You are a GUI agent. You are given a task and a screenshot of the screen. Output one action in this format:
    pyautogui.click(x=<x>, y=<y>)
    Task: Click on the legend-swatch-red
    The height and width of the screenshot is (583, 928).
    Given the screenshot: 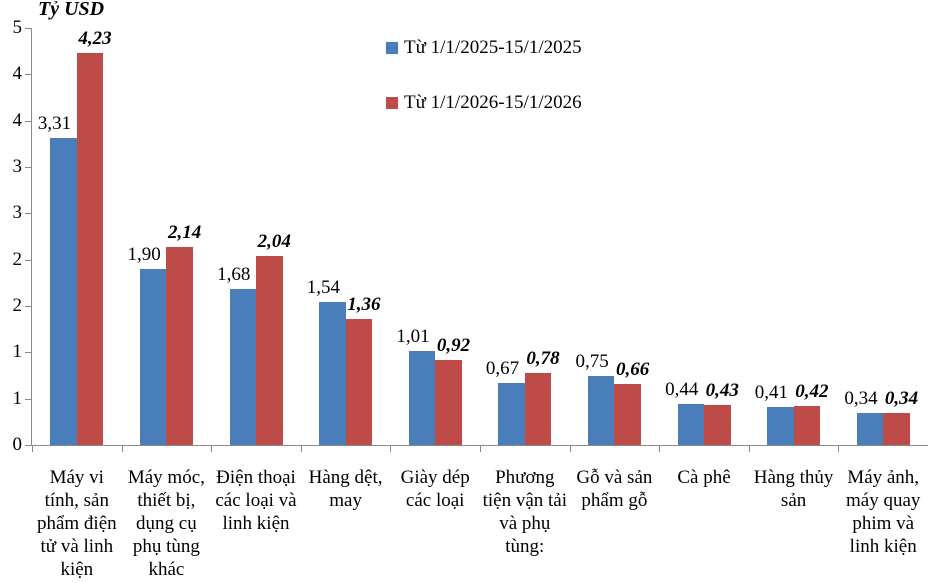 What is the action you would take?
    pyautogui.click(x=392, y=103)
    